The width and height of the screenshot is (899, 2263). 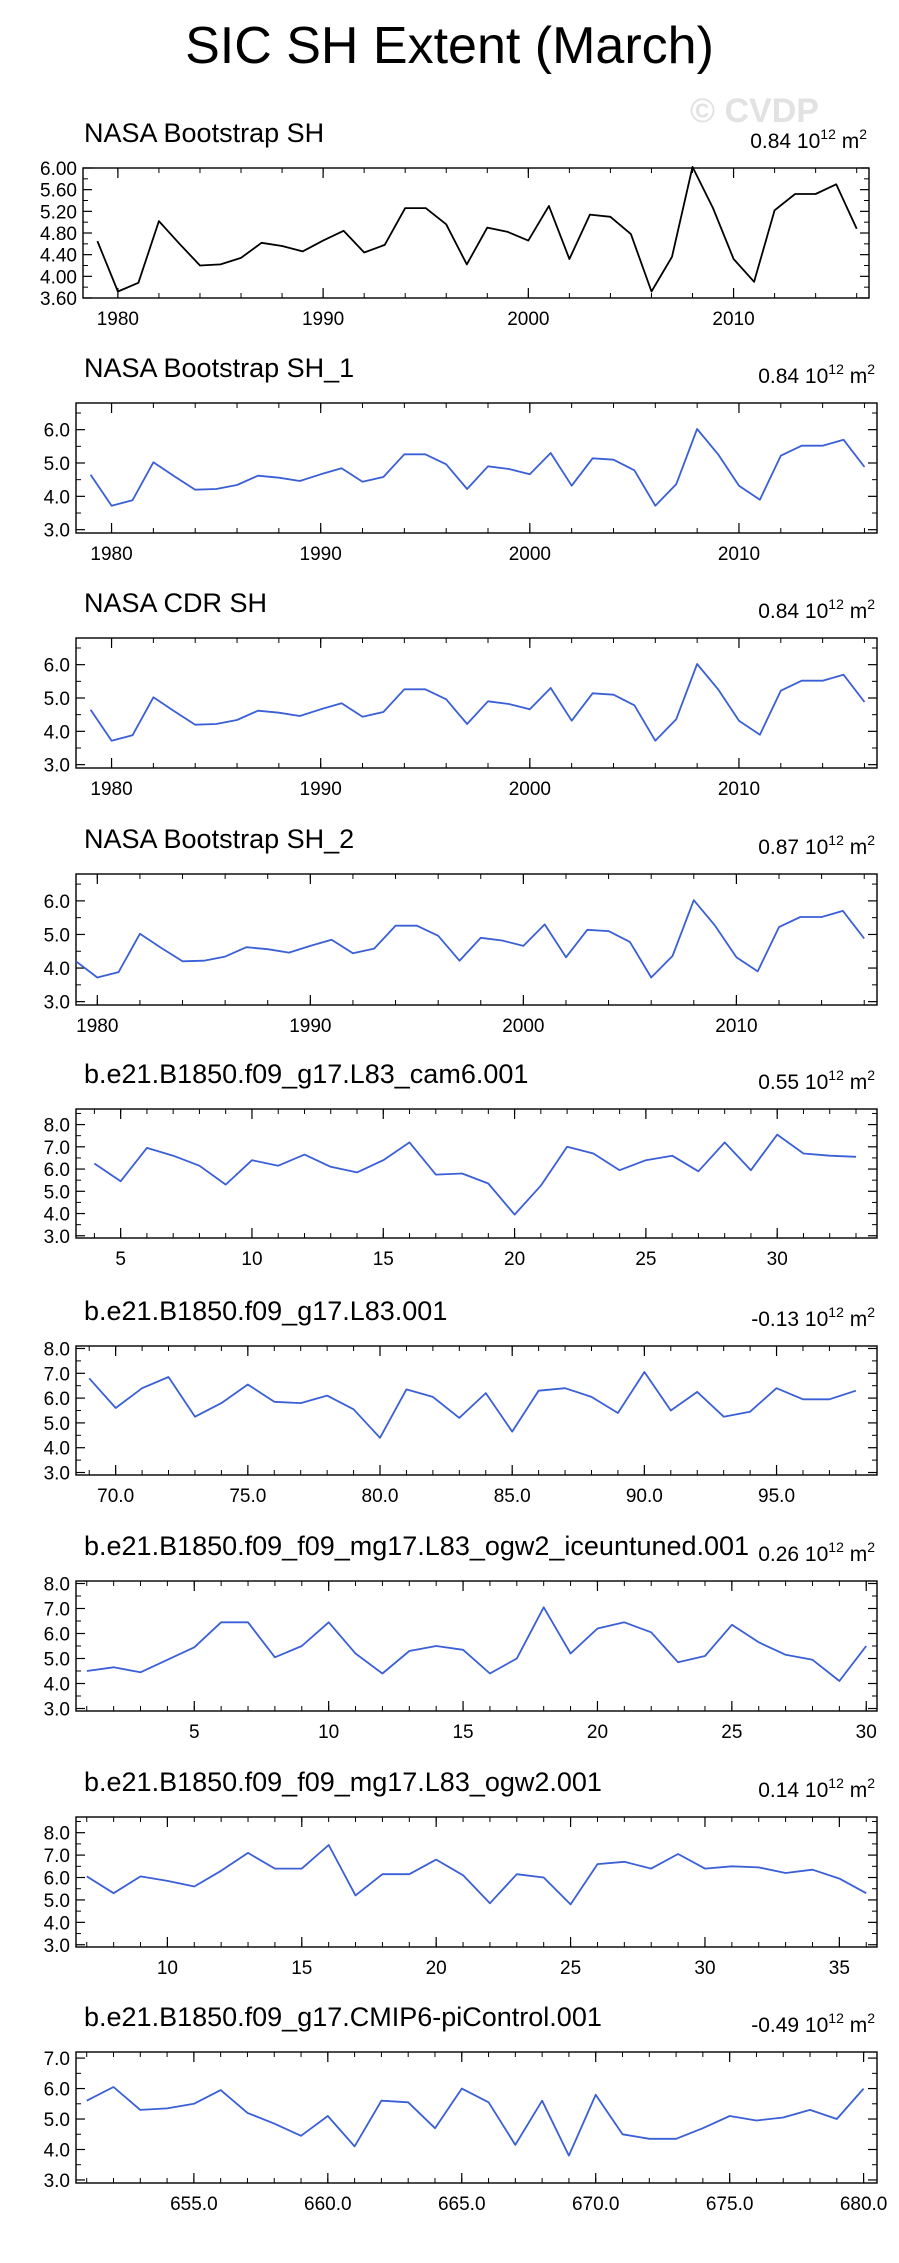 I want to click on x-tick-label: 10, so click(x=328, y=1732).